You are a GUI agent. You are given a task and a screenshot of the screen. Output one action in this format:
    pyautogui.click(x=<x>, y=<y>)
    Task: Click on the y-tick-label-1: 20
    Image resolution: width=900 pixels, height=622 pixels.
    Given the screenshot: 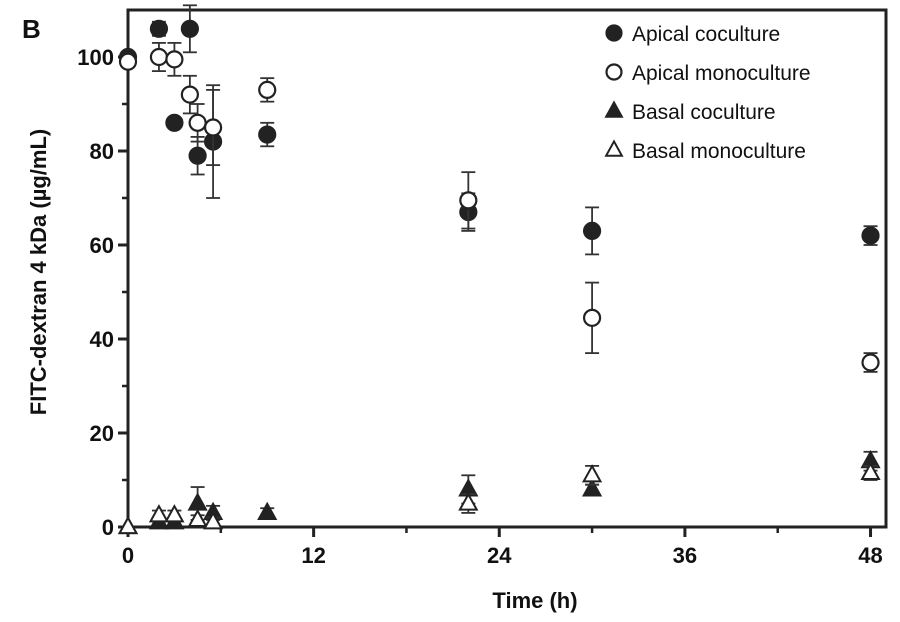 What is the action you would take?
    pyautogui.click(x=102, y=433)
    